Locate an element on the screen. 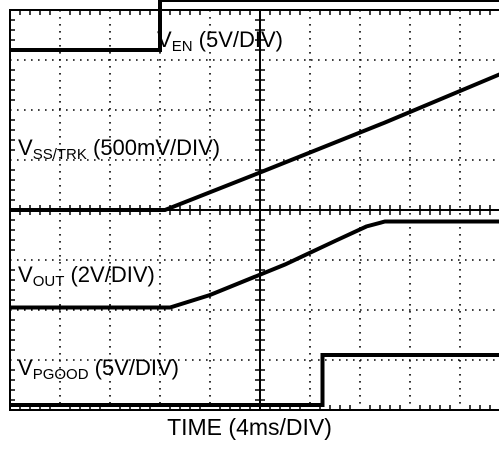  series-label-2: VSS/TRK (500mV/DIV) is located at coordinates (119, 149).